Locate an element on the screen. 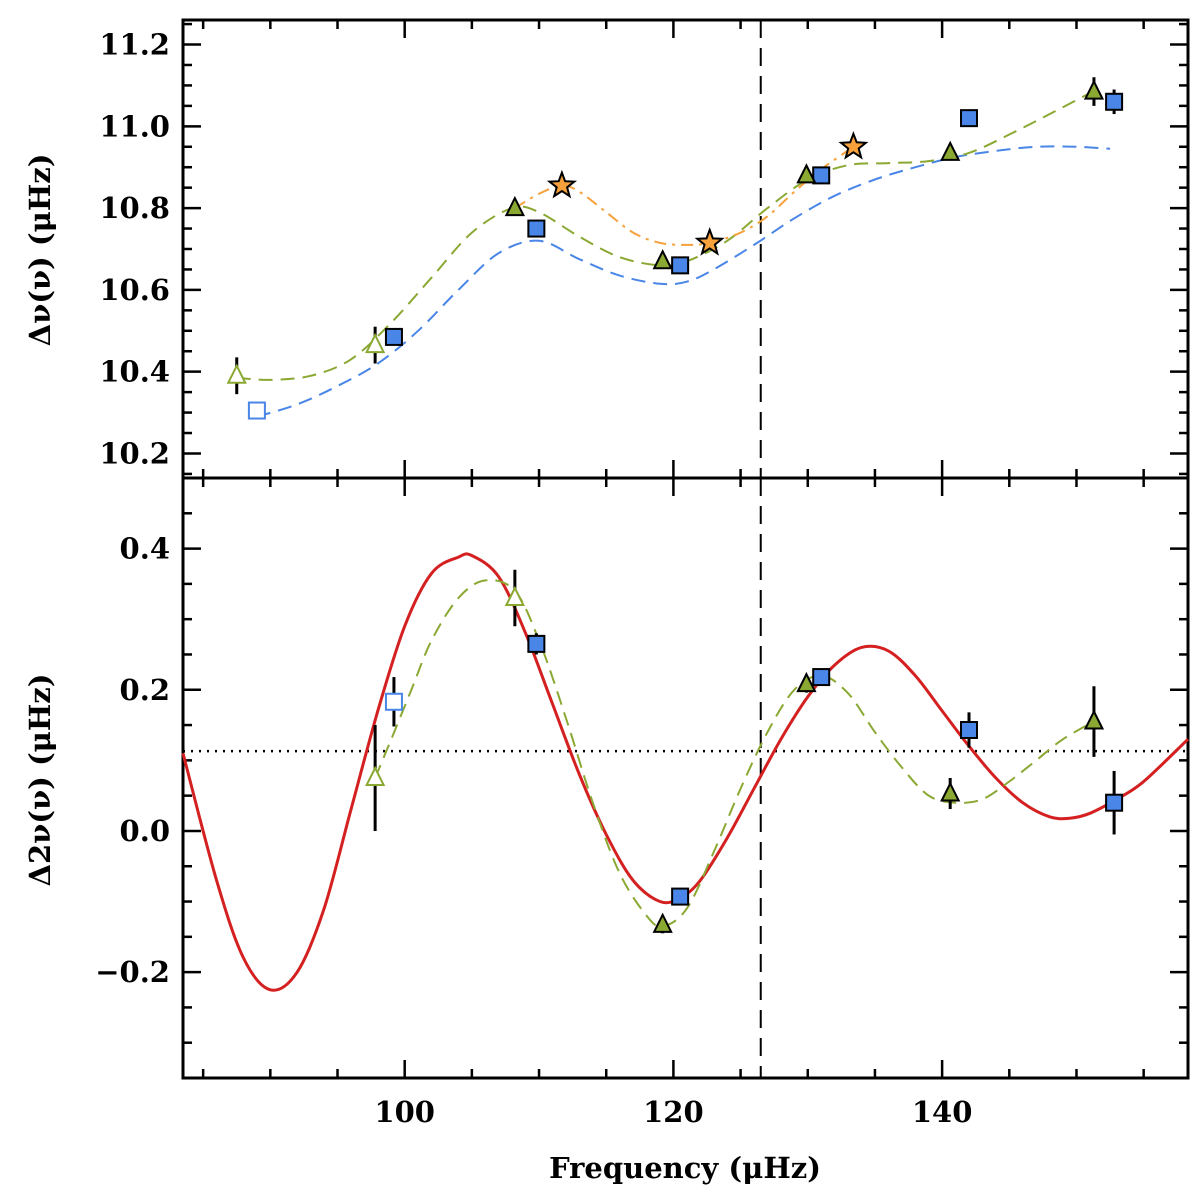  top-y-tick-label: 10.8 is located at coordinates (134, 208).